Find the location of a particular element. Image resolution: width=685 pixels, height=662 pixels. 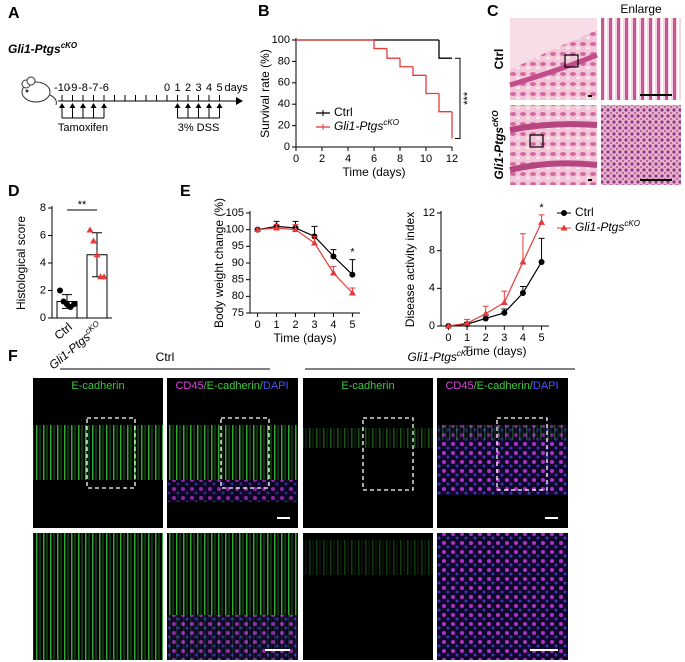

group-label-main: Gli1-Ptgs is located at coordinates (432, 357).